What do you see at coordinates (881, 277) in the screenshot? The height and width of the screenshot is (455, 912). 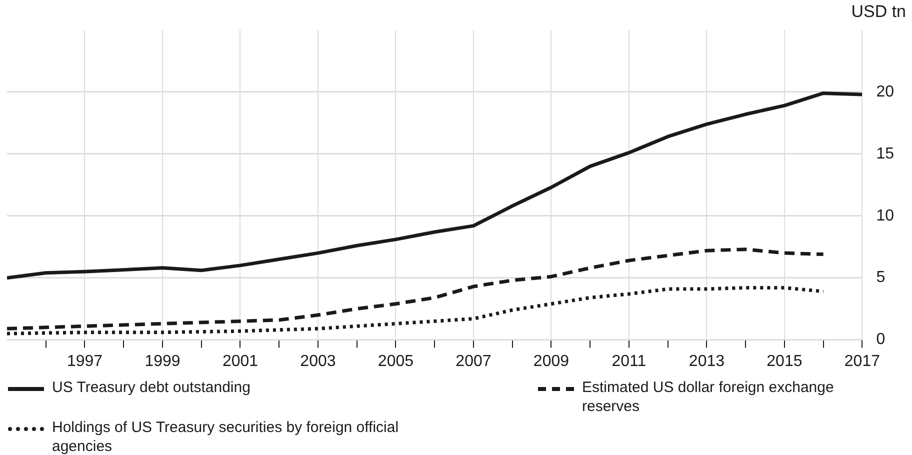 I see `y-tick-label: 5` at bounding box center [881, 277].